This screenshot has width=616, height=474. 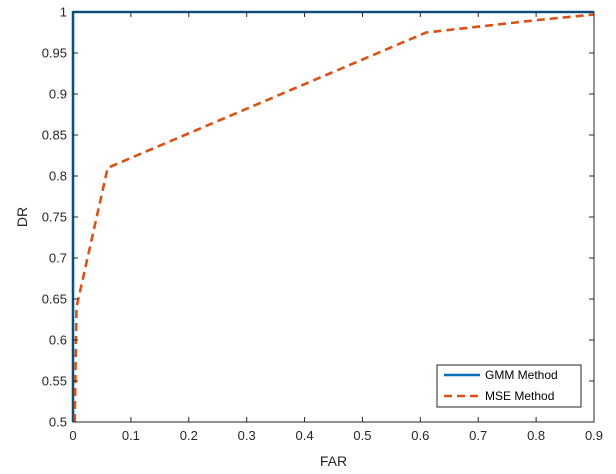 I want to click on y-tick-label: 0.85, so click(x=54, y=135).